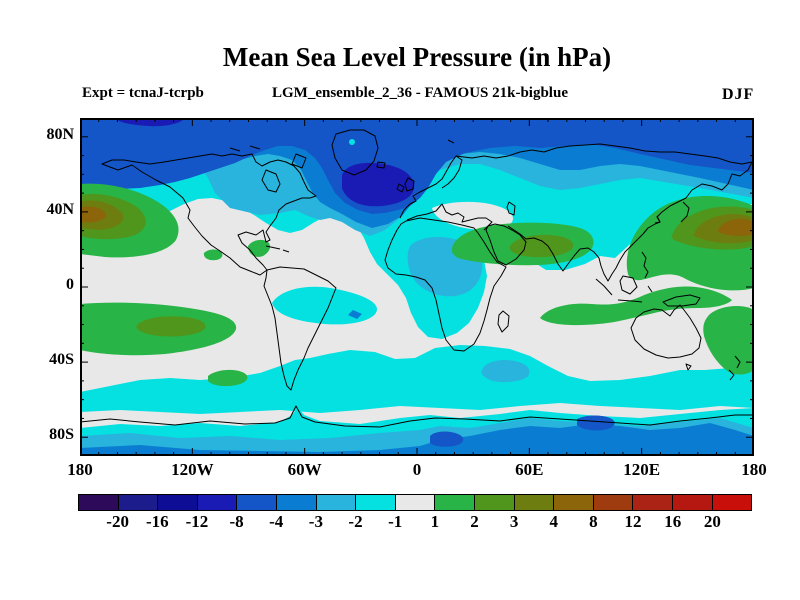  What do you see at coordinates (117, 521) in the screenshot?
I see `colorbar-tick-label: -20` at bounding box center [117, 521].